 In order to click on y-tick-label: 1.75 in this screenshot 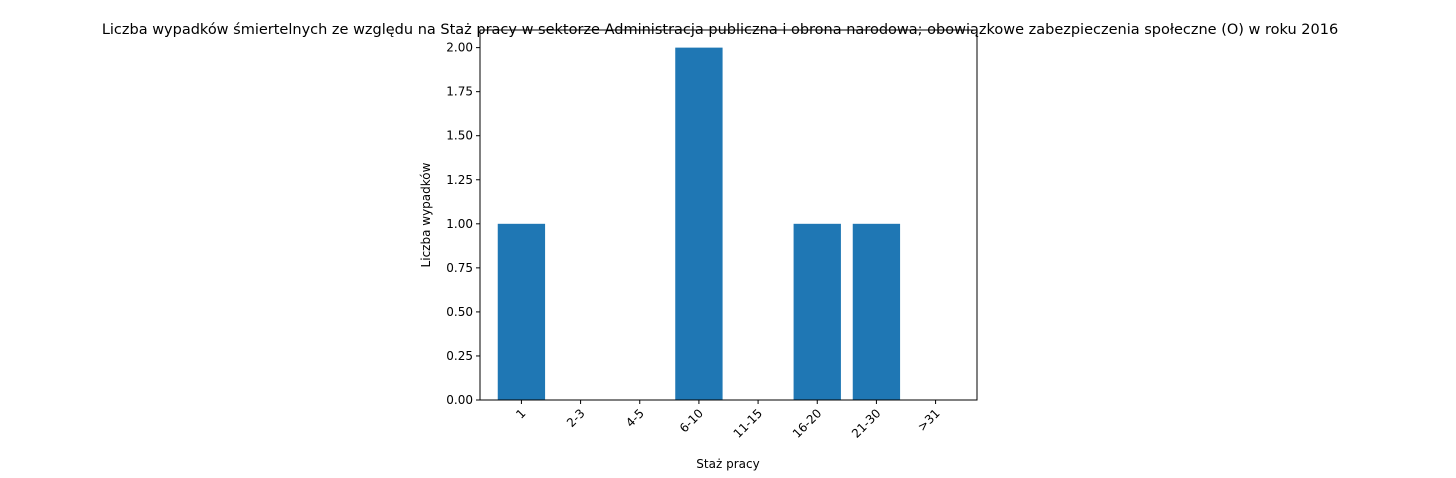, I will do `click(459, 92)`.